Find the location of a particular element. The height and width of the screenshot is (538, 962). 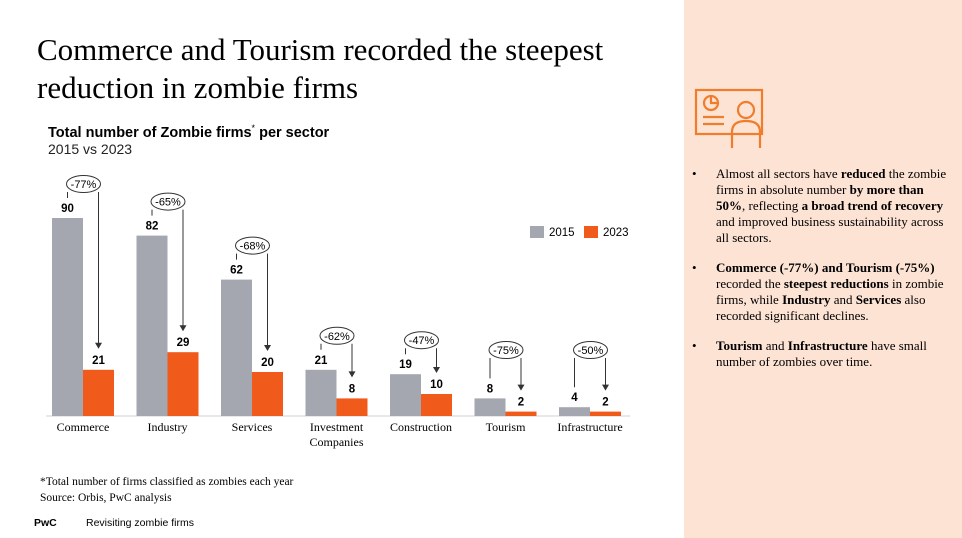

value-label-2015: 62 is located at coordinates (236, 271).